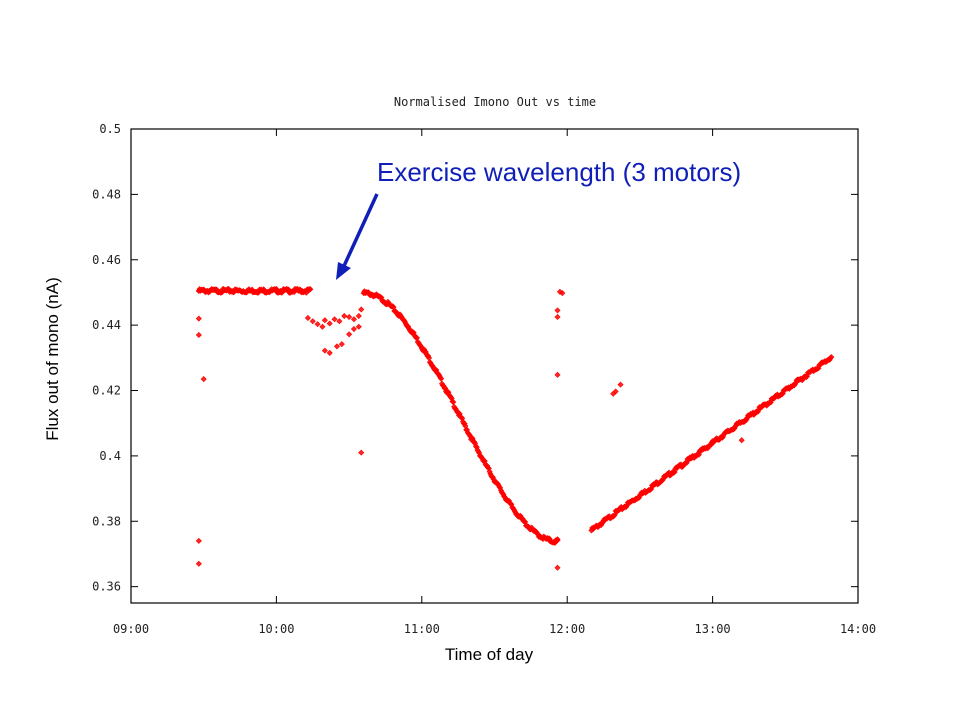 The width and height of the screenshot is (960, 720). Describe the element at coordinates (106, 521) in the screenshot. I see `y-tick-label: 0.38` at that location.